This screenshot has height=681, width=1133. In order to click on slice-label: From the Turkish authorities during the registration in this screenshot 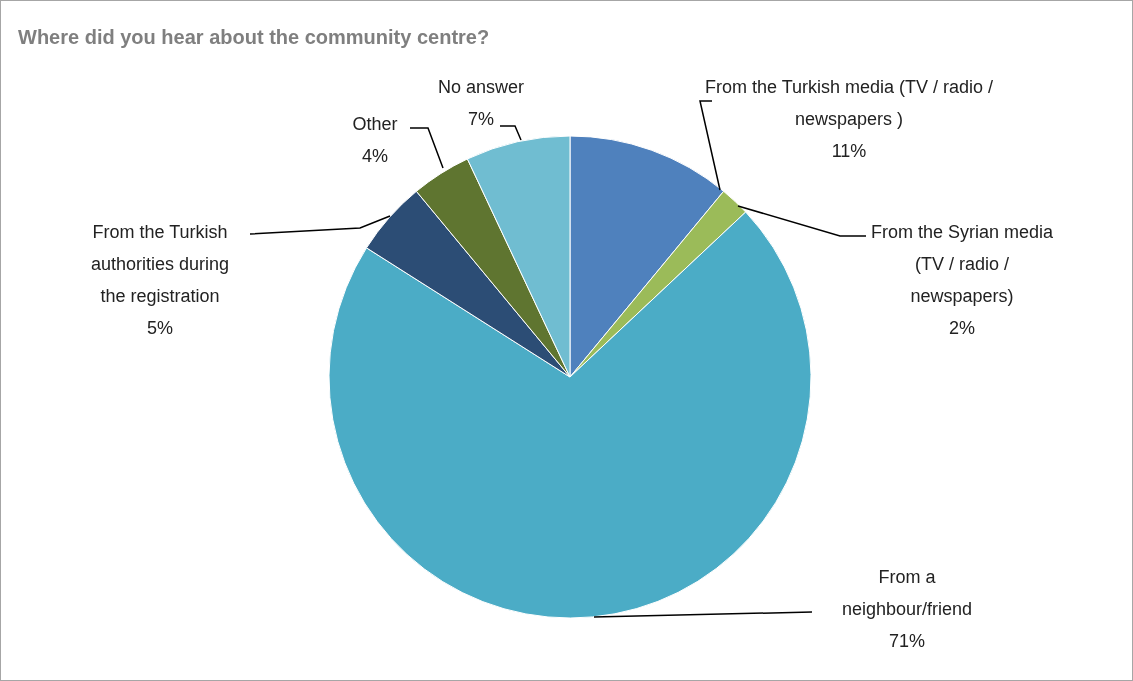, I will do `click(160, 264)`.